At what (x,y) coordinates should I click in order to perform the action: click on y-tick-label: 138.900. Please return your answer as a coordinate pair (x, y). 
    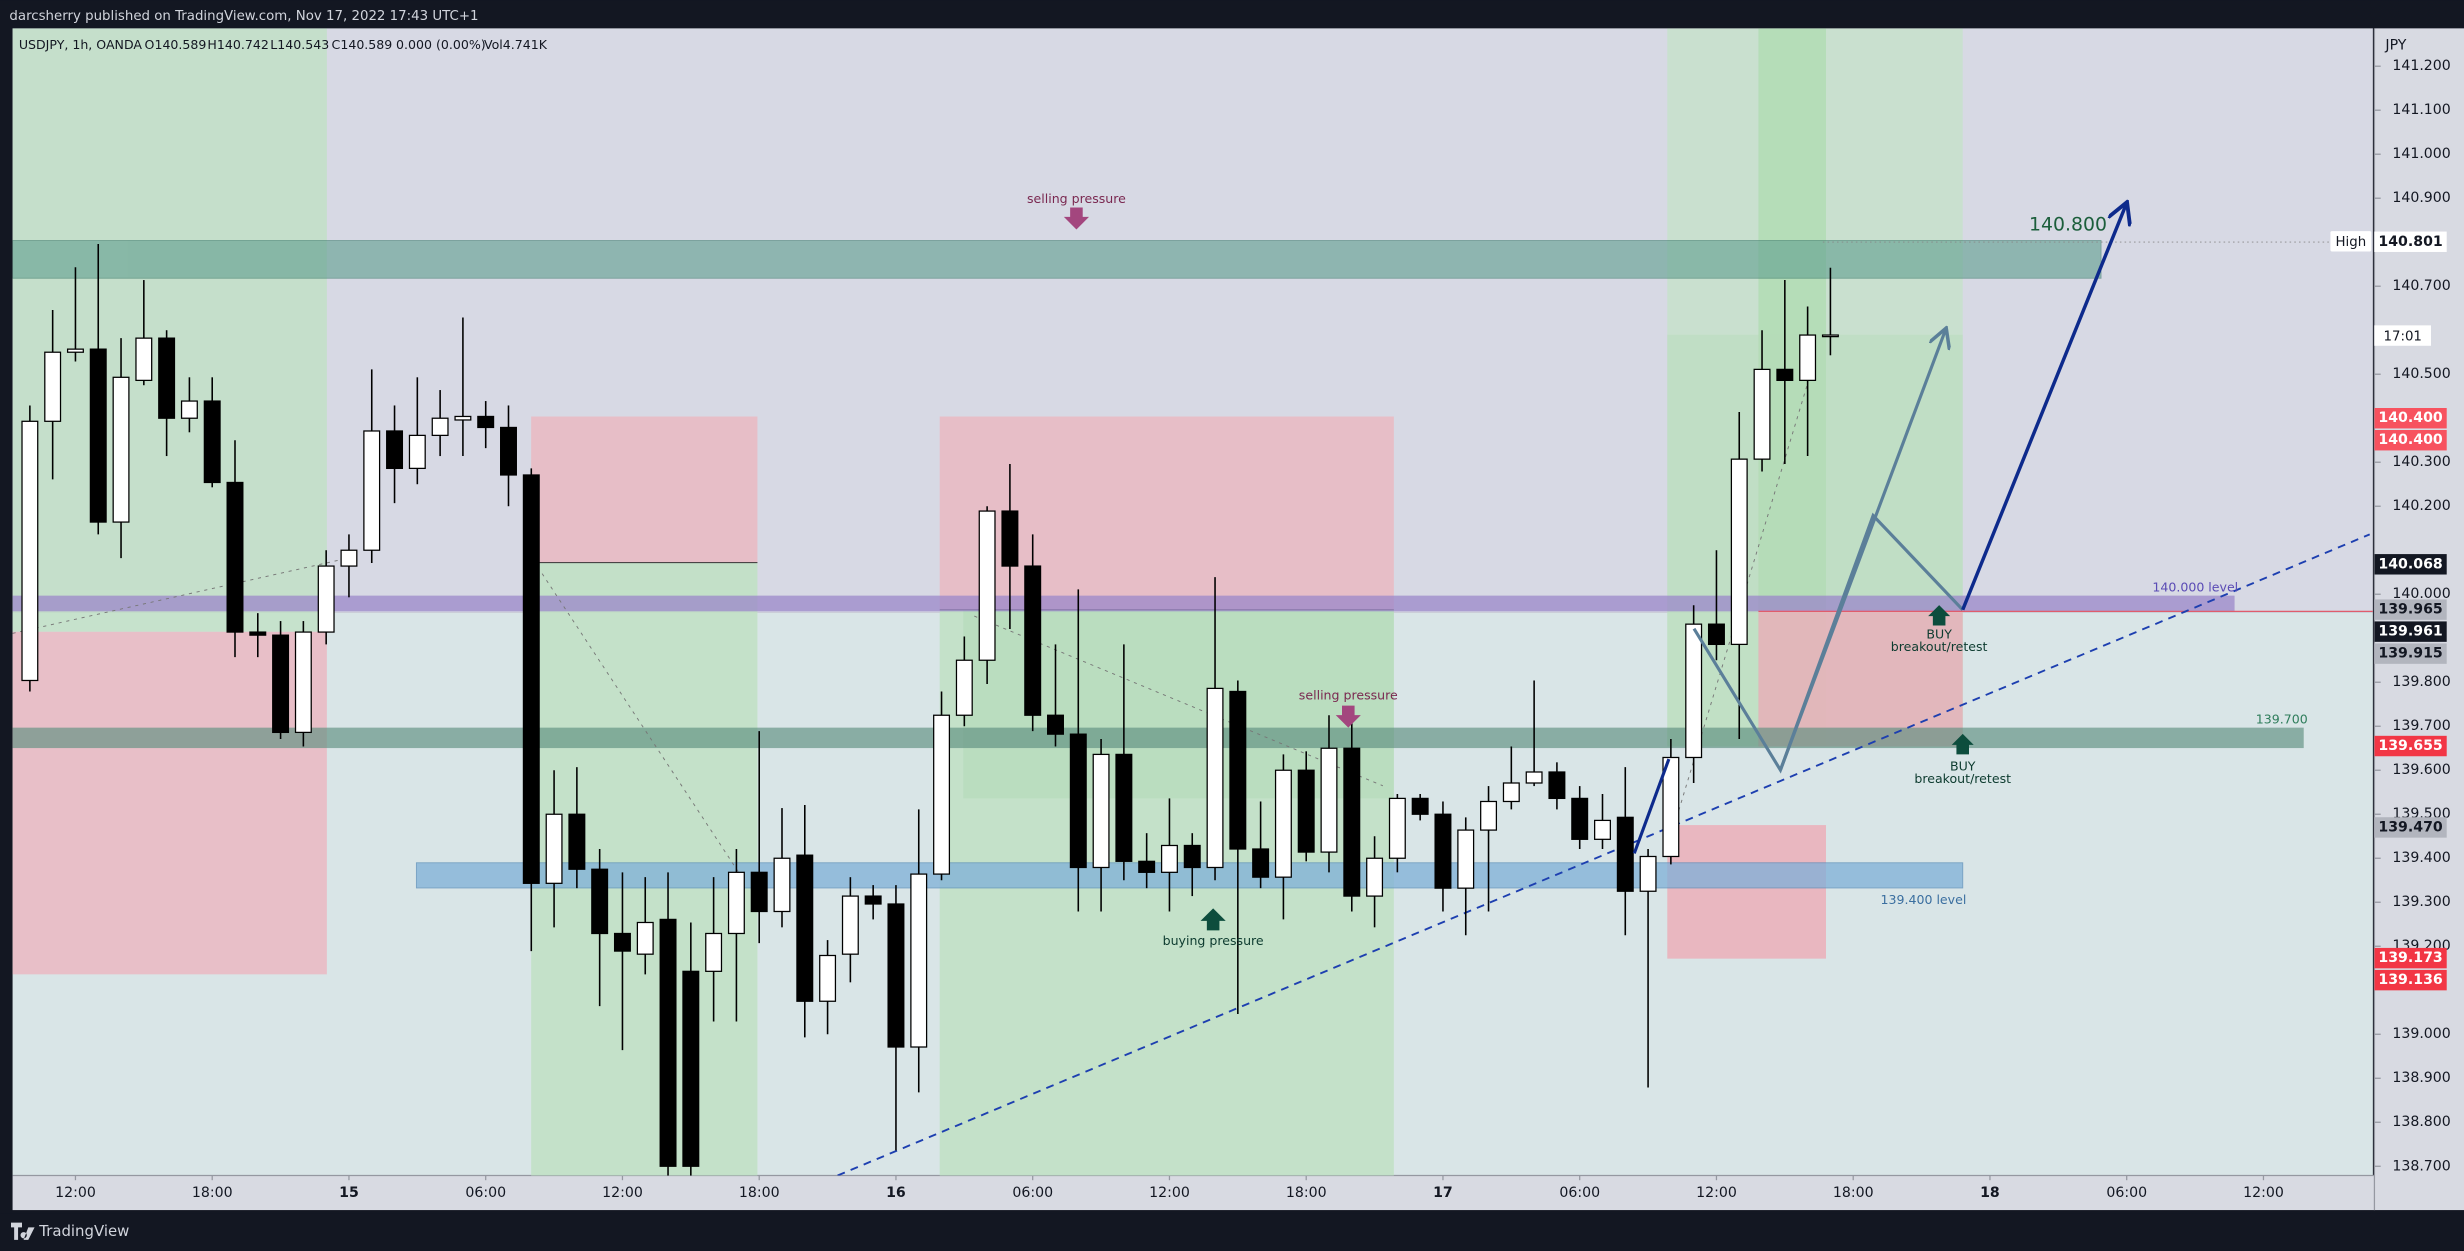
    Looking at the image, I should click on (2421, 1078).